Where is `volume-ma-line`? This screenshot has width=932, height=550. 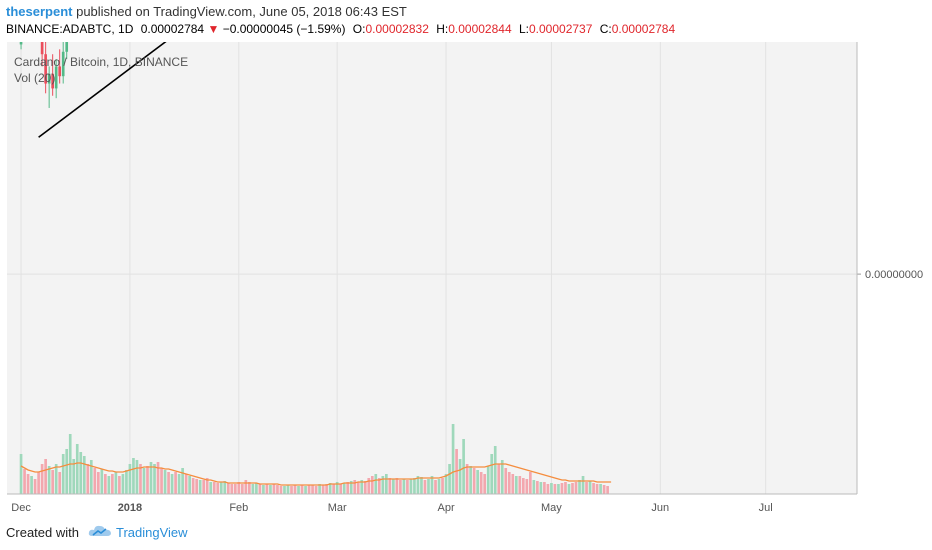
volume-ma-line is located at coordinates (316, 474).